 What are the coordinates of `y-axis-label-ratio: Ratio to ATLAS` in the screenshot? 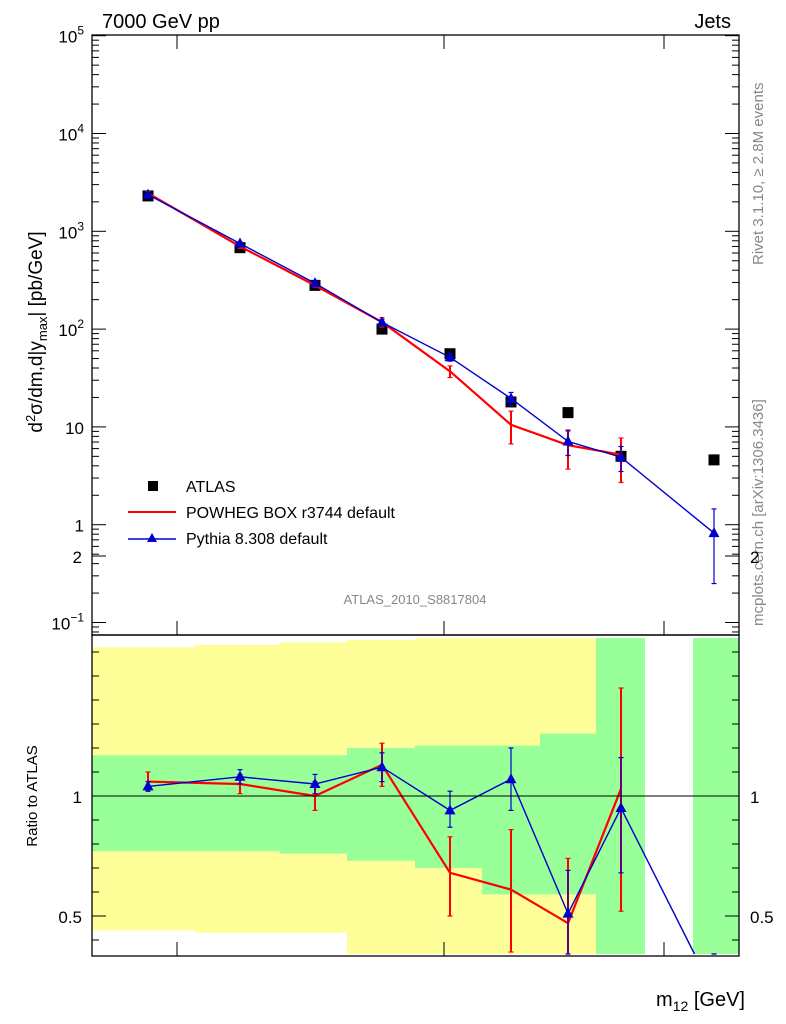 It's located at (32, 795).